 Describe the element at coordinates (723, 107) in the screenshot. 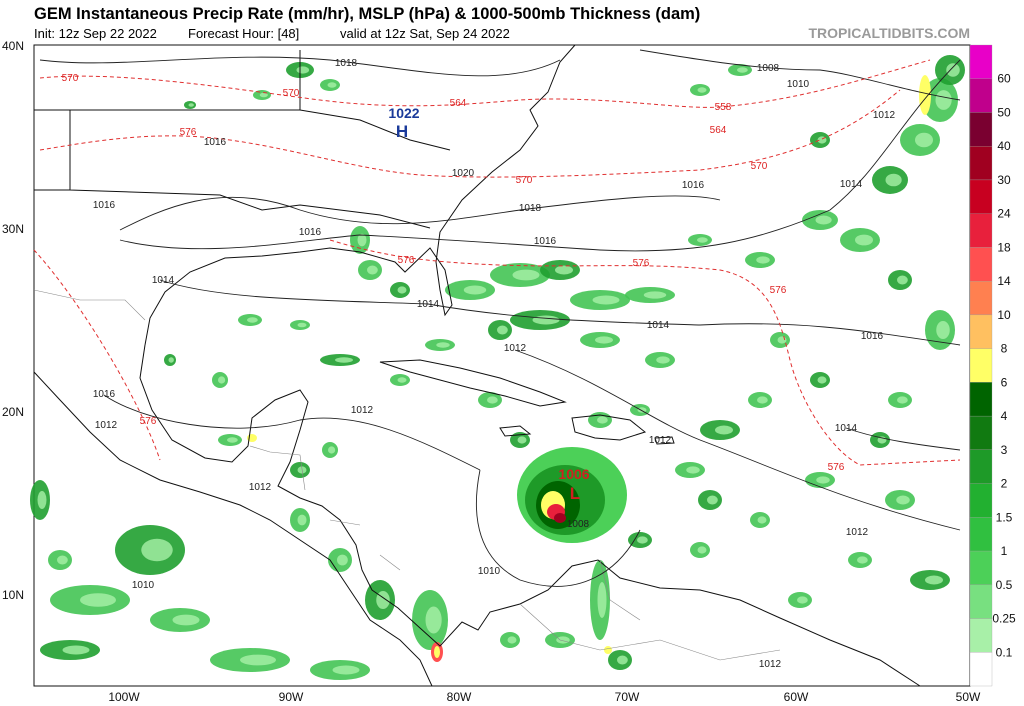

I see `thickness-label: 558` at that location.